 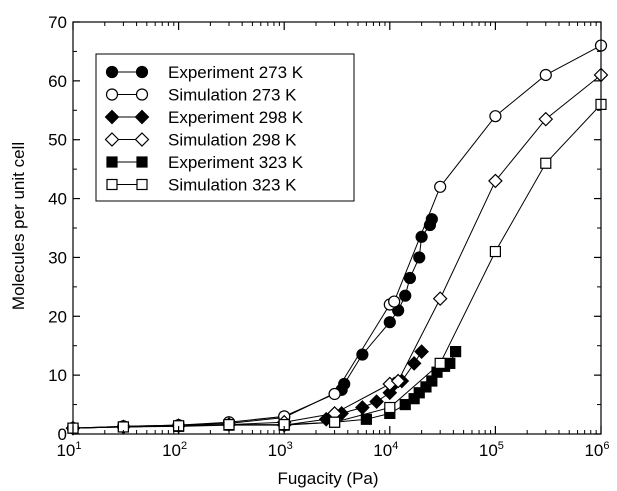 I want to click on legend-label: Simulation 298 K, so click(x=232, y=140).